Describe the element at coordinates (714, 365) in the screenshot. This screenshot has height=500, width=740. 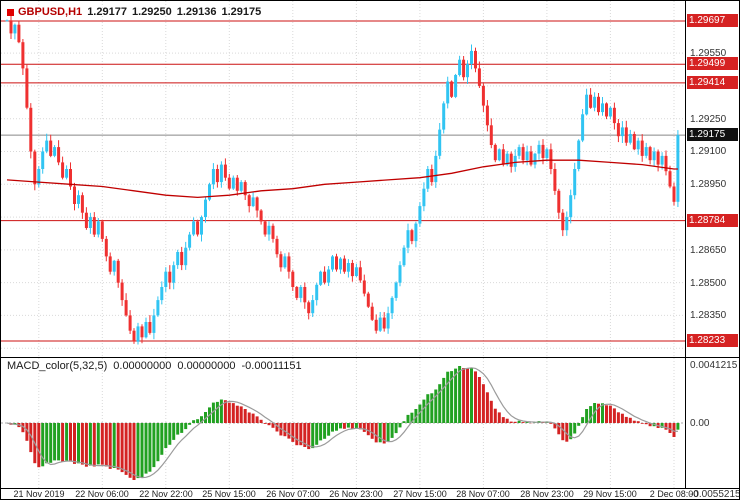
I see `macd-axis-max: 0.0041215` at that location.